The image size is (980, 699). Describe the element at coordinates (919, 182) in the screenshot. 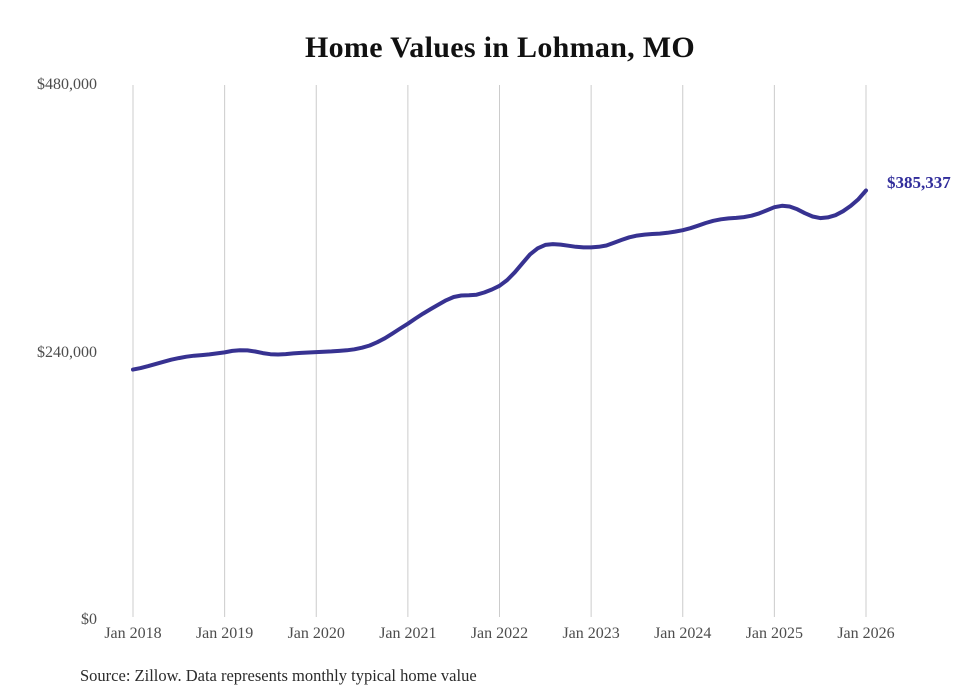

I see `current-value-label: $385,337` at that location.